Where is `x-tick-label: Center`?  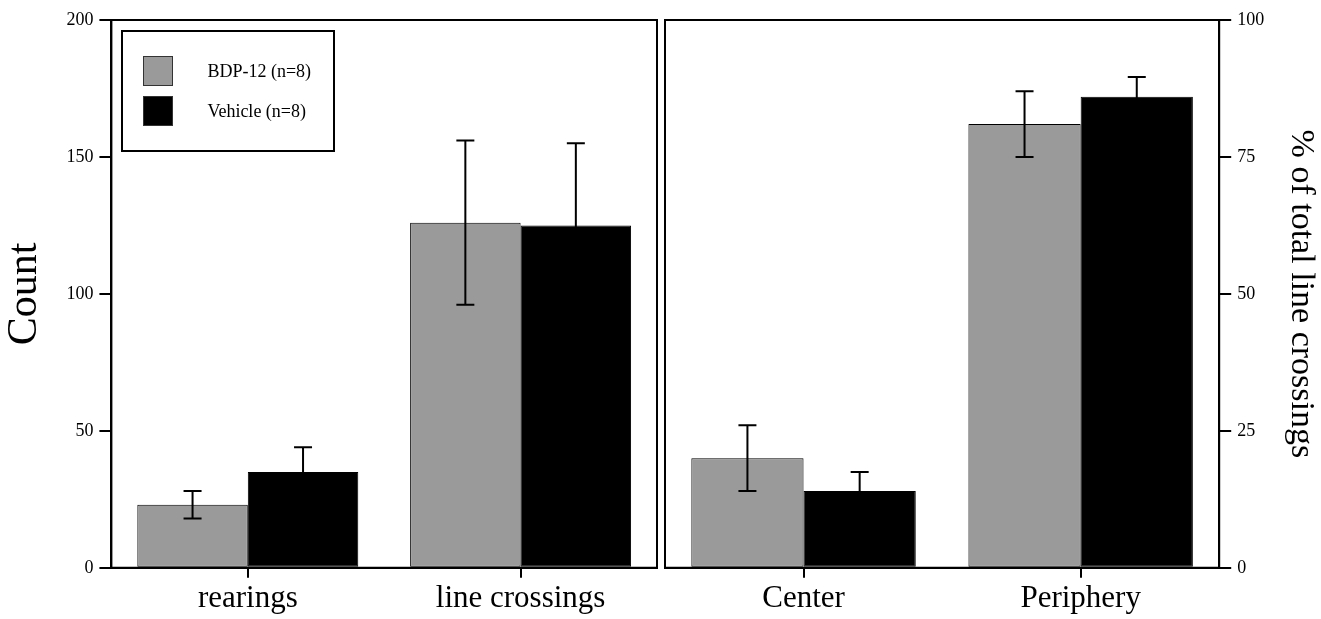 x-tick-label: Center is located at coordinates (804, 596).